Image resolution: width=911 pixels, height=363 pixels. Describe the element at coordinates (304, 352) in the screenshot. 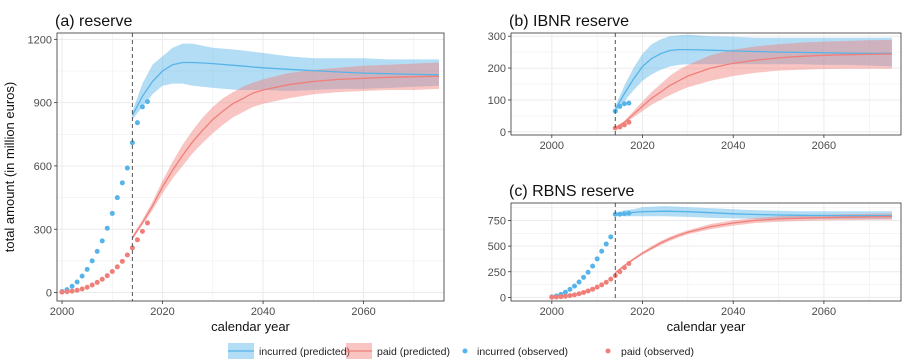

I see `legend-label: incurred (predicted)` at that location.